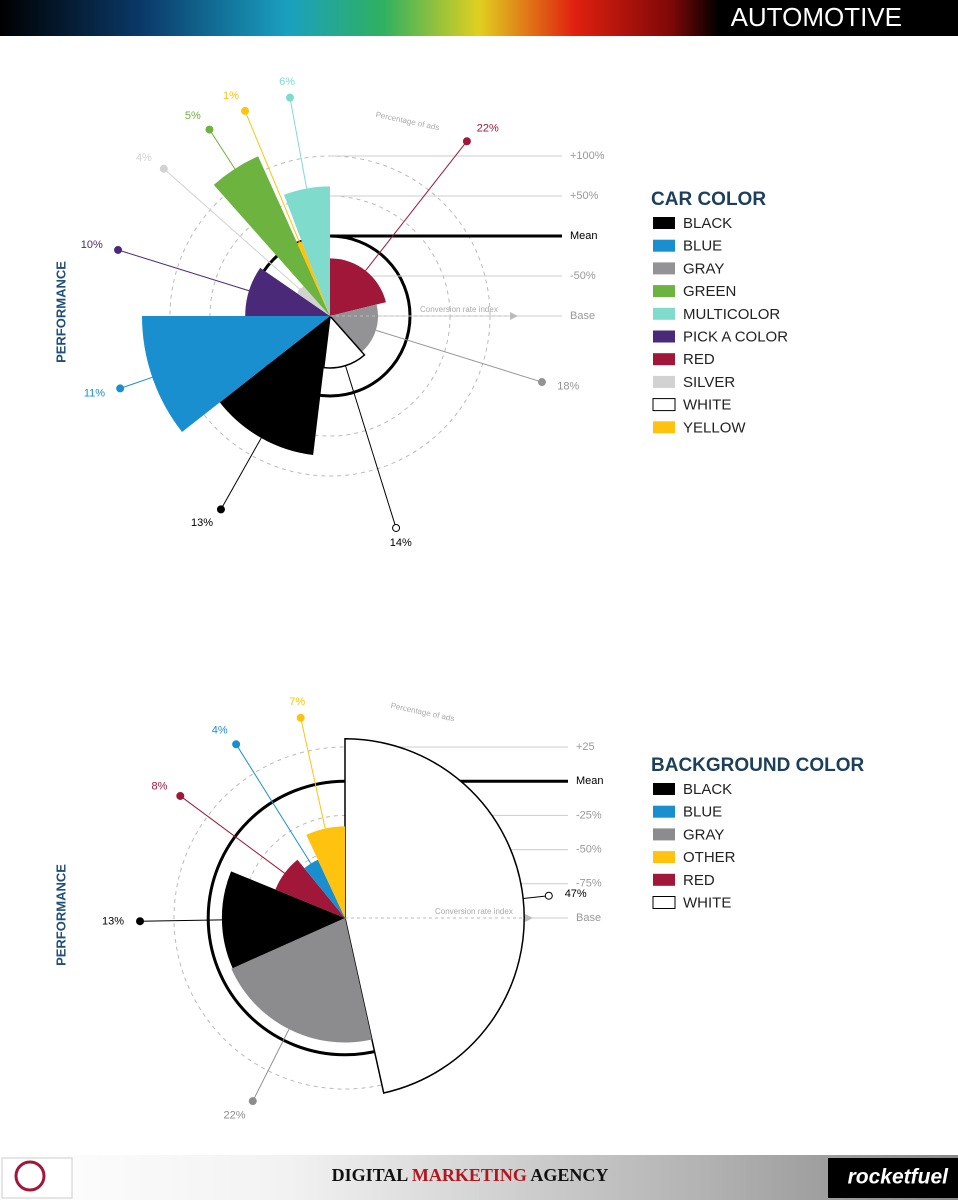 The height and width of the screenshot is (1200, 958). I want to click on footer-middle: MARKETING, so click(469, 1175).